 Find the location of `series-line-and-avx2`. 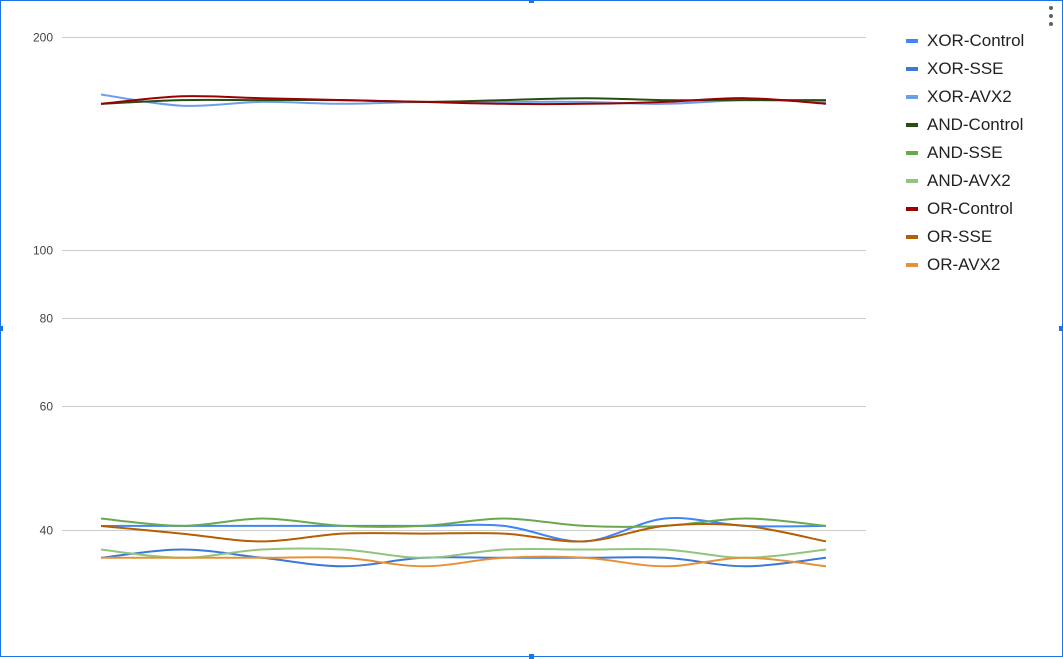

series-line-and-avx2 is located at coordinates (463, 553).